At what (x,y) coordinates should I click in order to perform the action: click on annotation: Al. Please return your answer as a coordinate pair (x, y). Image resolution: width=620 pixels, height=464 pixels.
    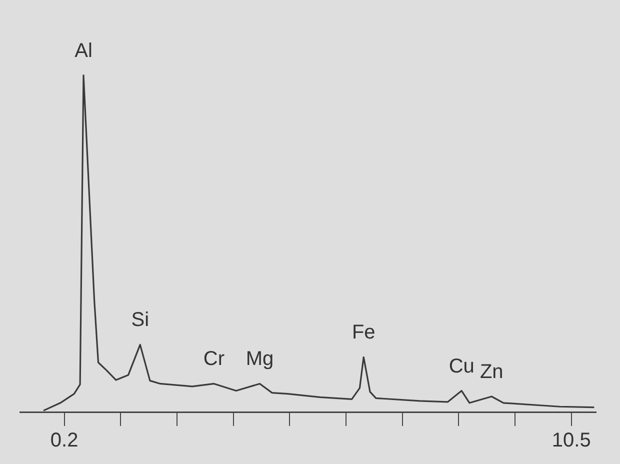
    Looking at the image, I should click on (83, 51).